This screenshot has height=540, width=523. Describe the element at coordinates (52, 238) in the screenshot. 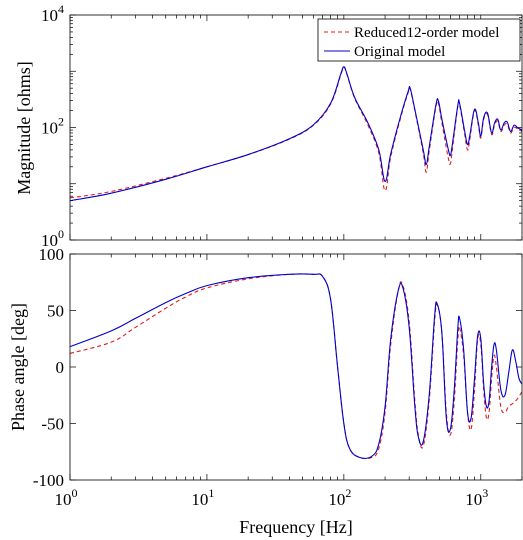

I see `magnitude-y-tick-label: 10⁰` at that location.